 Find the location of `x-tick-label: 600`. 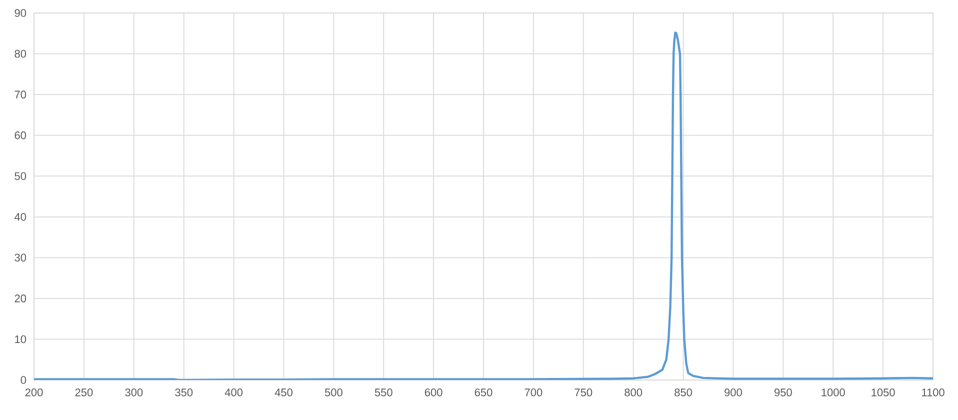

x-tick-label: 600 is located at coordinates (433, 392).